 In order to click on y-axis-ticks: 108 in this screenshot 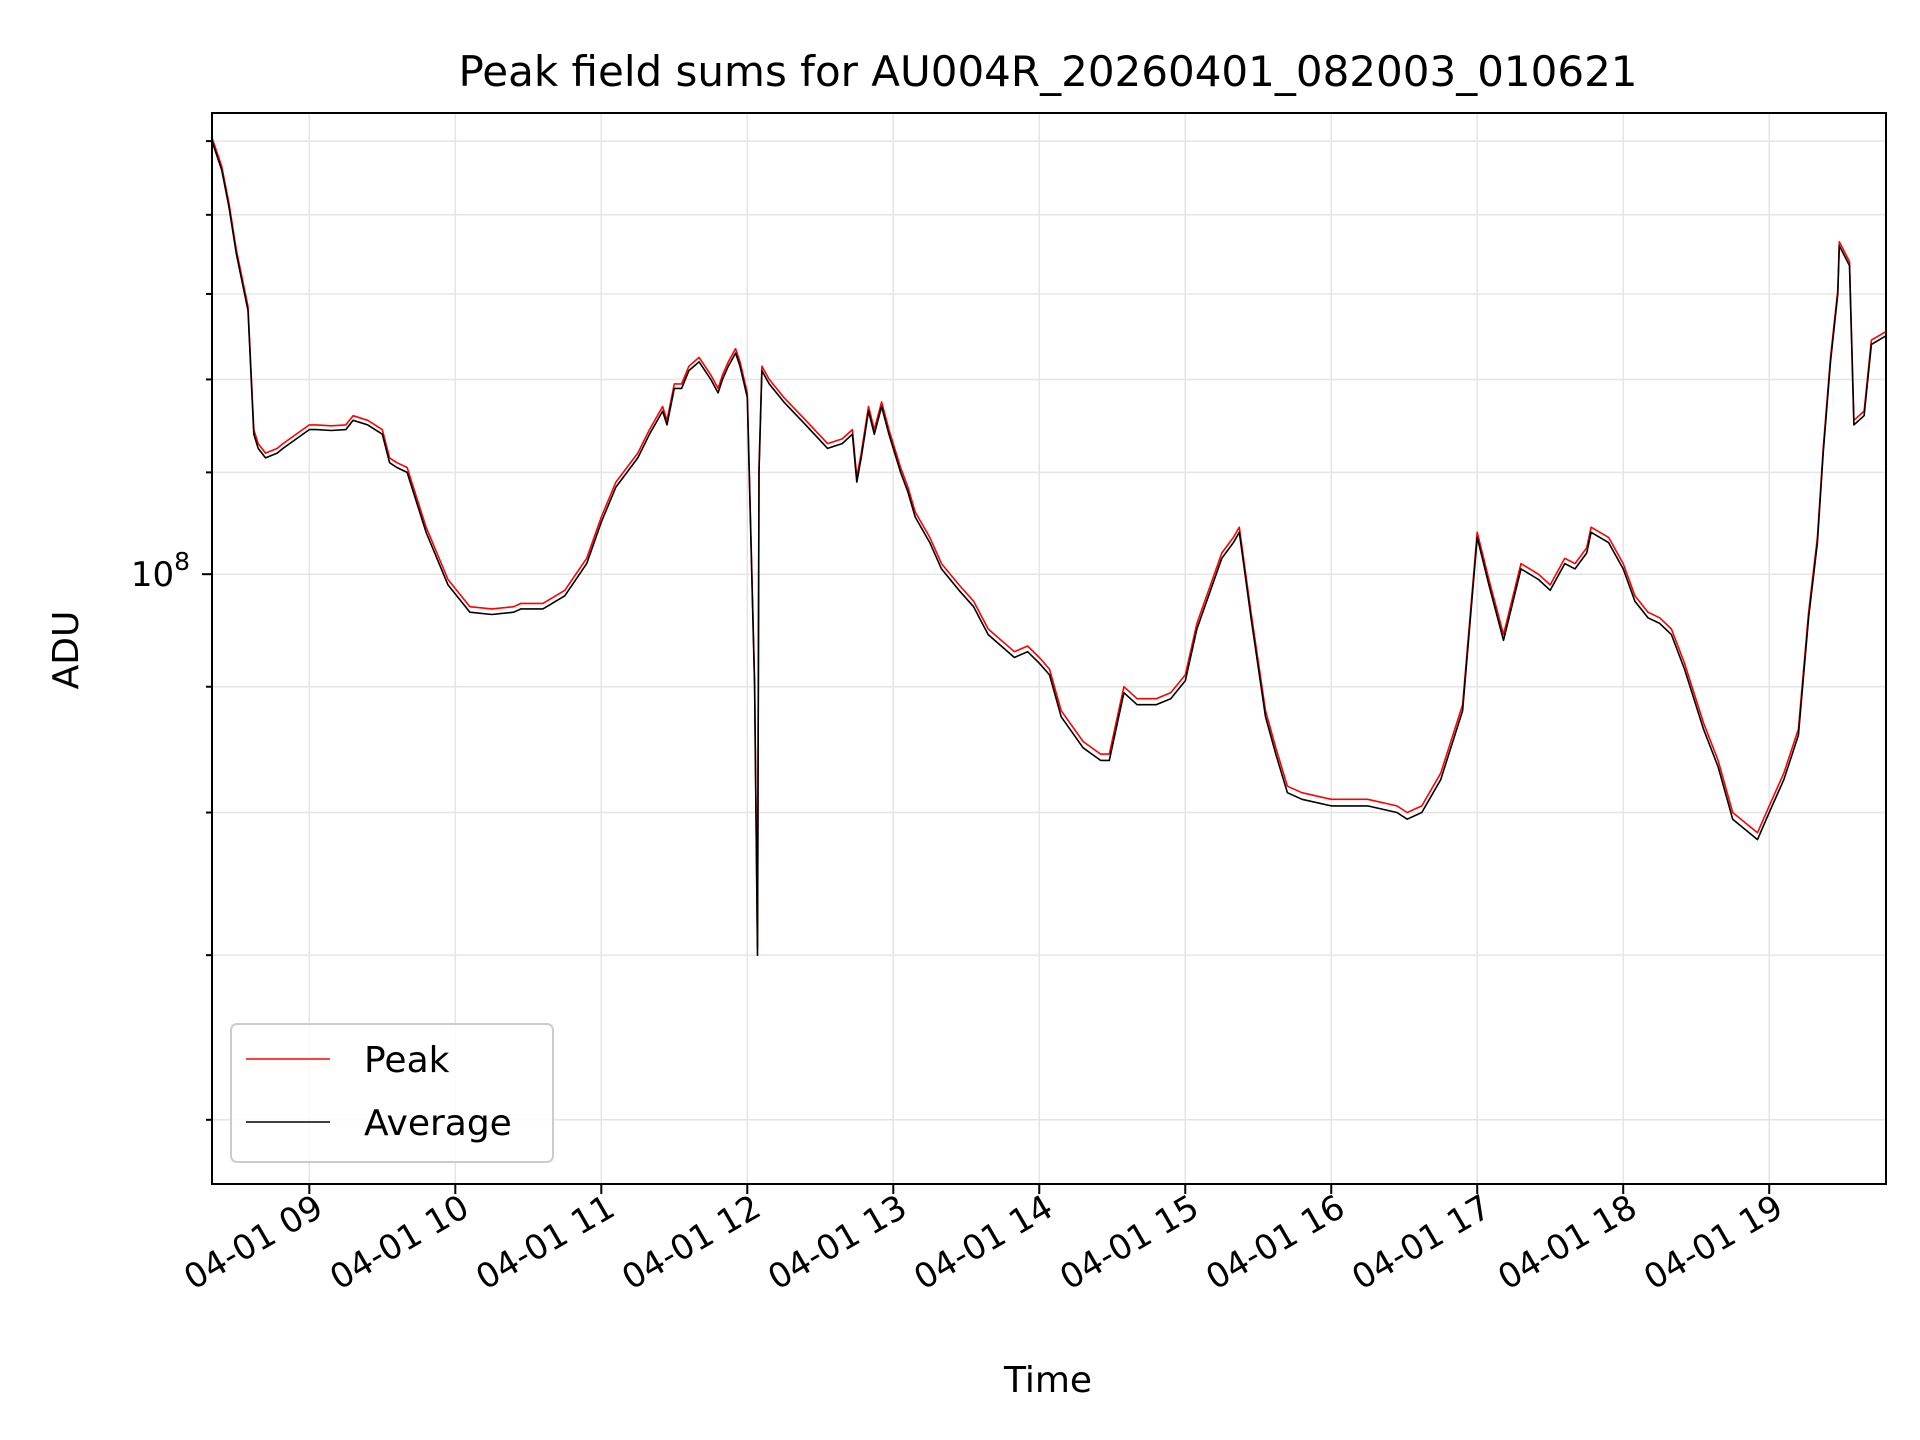, I will do `click(171, 630)`.